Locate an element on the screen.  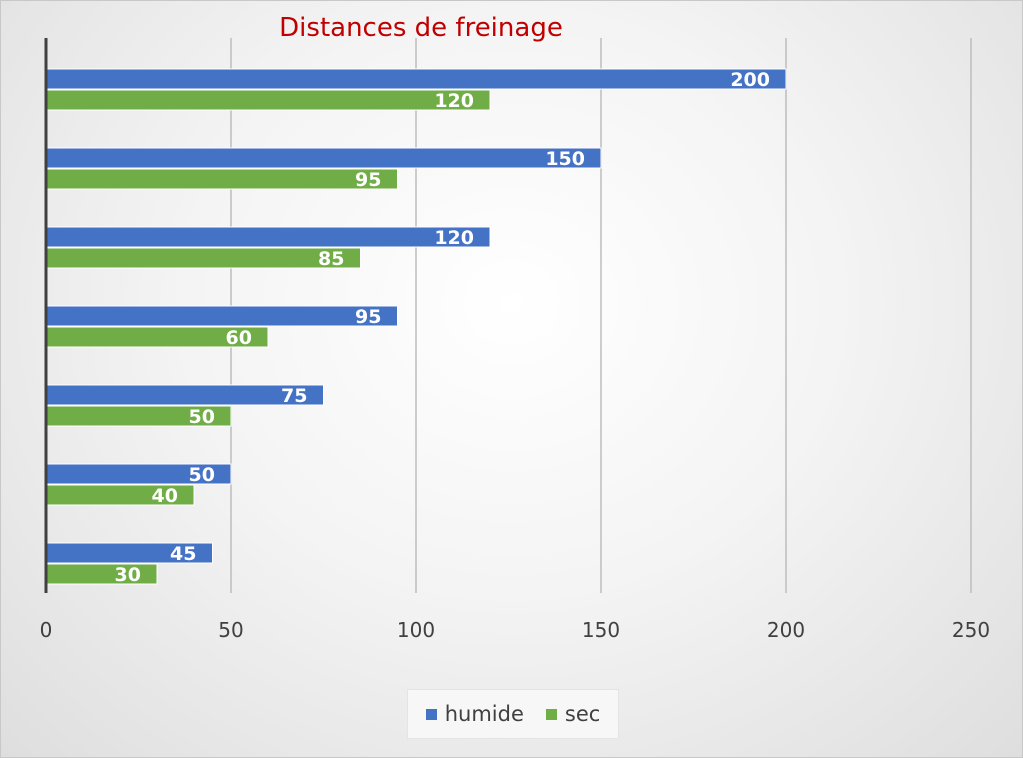
legend: humide sec is located at coordinates (513, 714).